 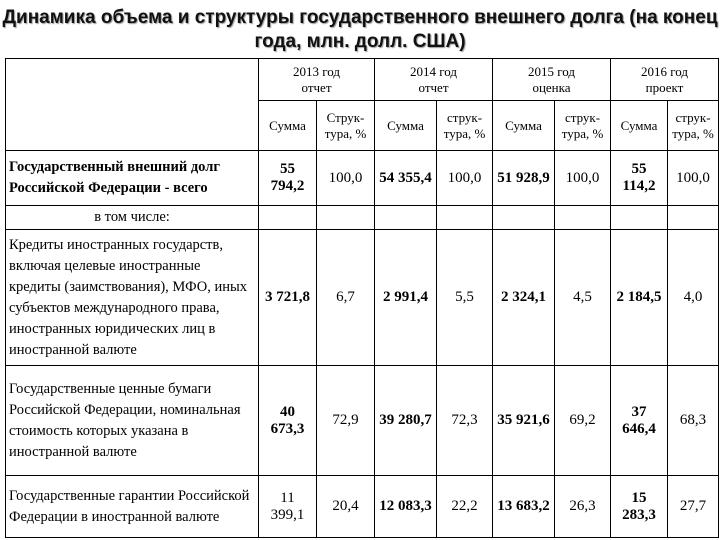 I want to click on cell-sum: 3 721,8, so click(x=287, y=297).